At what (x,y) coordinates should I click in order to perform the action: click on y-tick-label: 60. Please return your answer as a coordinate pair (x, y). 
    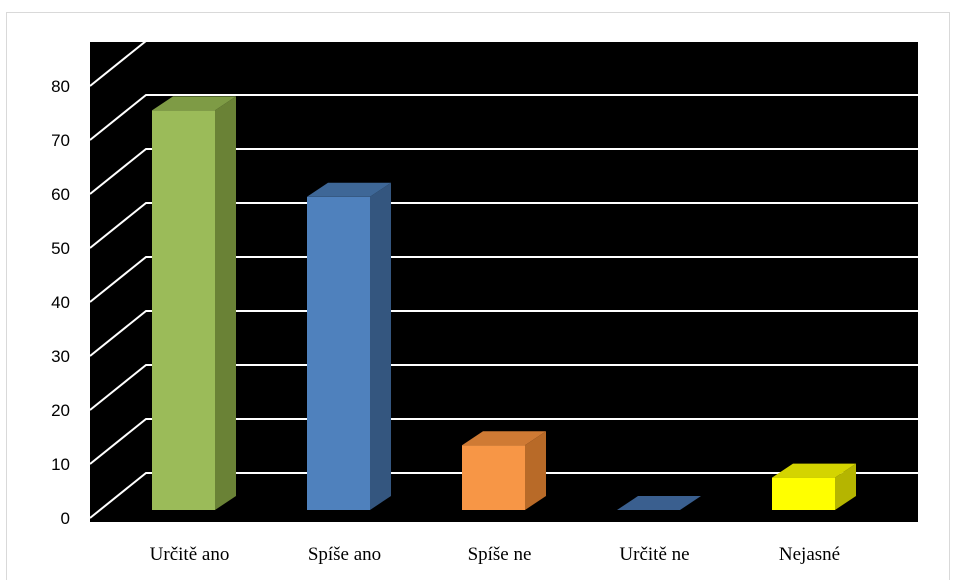
    Looking at the image, I should click on (60, 194).